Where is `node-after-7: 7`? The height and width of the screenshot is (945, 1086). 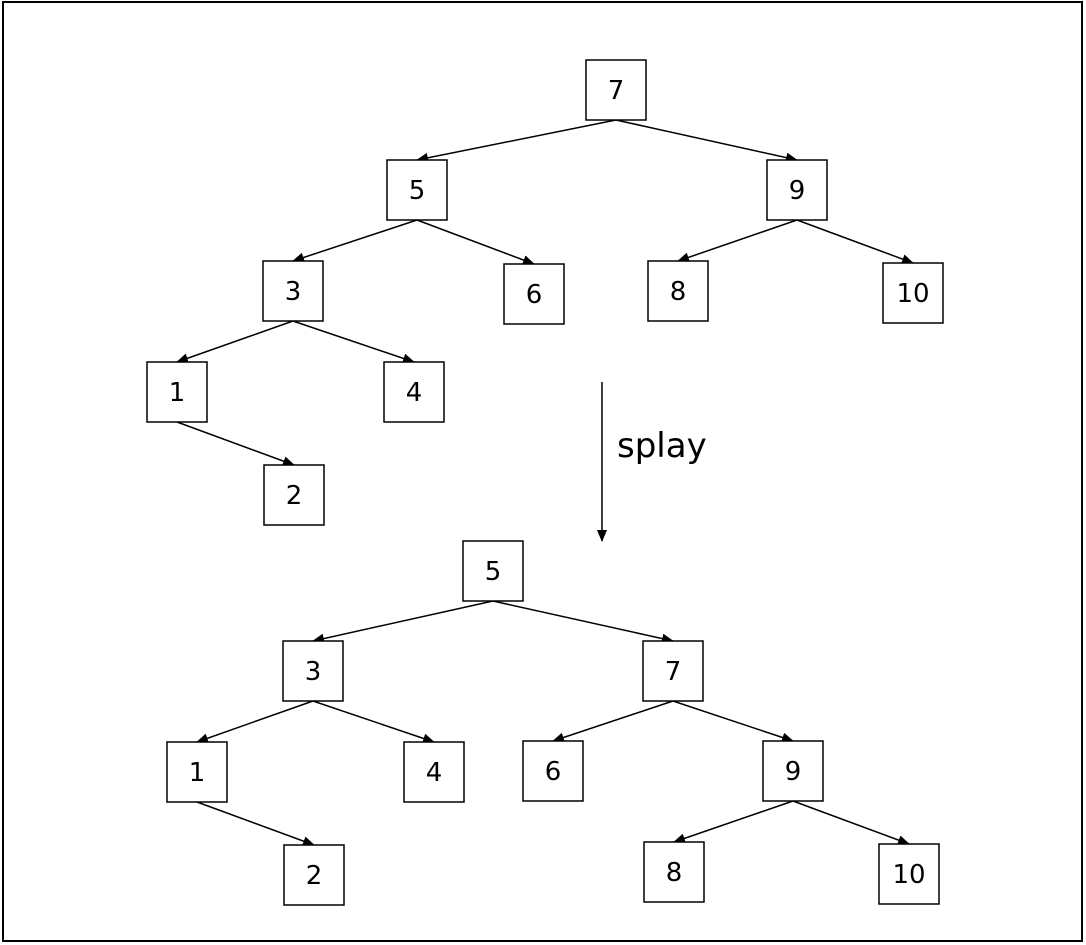 node-after-7: 7 is located at coordinates (673, 671).